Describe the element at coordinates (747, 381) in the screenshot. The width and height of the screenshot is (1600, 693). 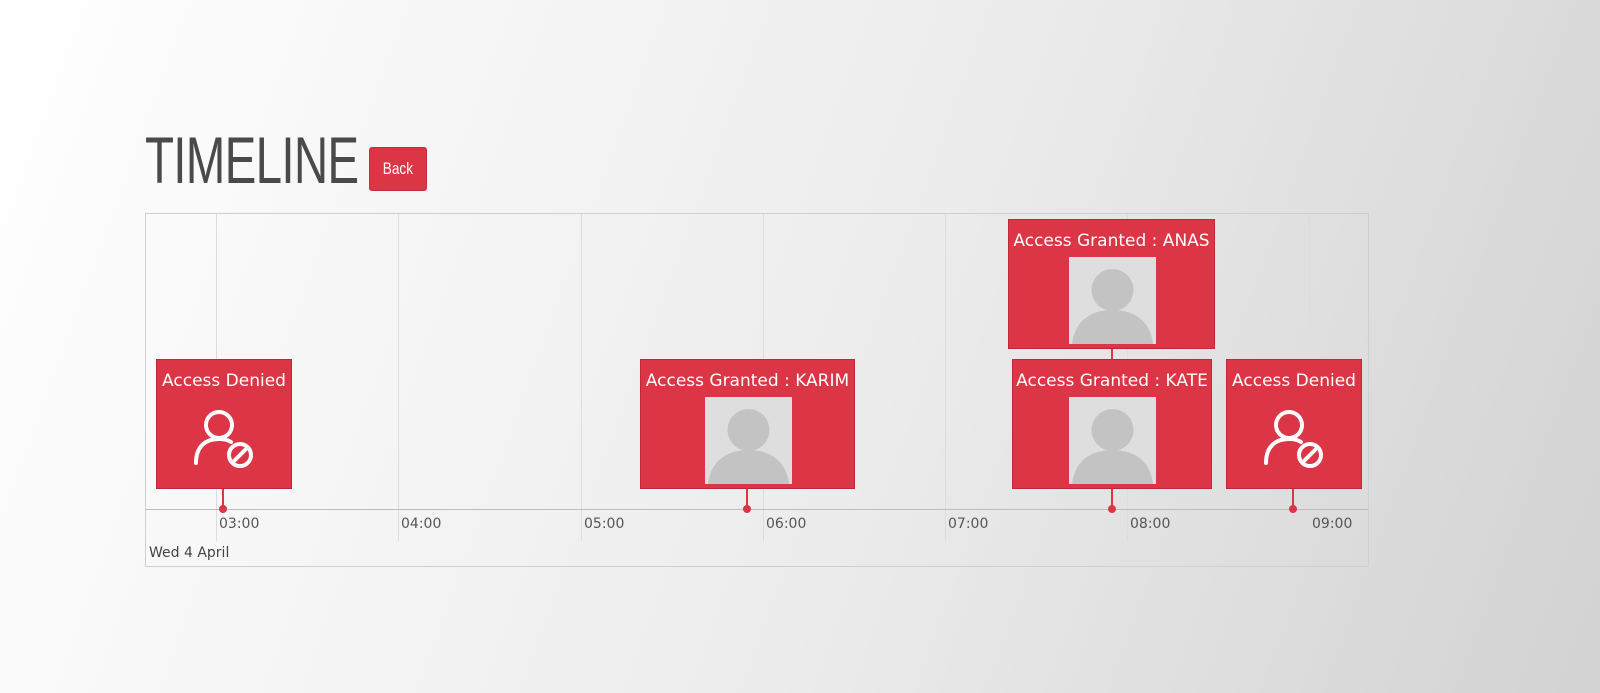
I see `event-title: Access Granted : KARIM` at that location.